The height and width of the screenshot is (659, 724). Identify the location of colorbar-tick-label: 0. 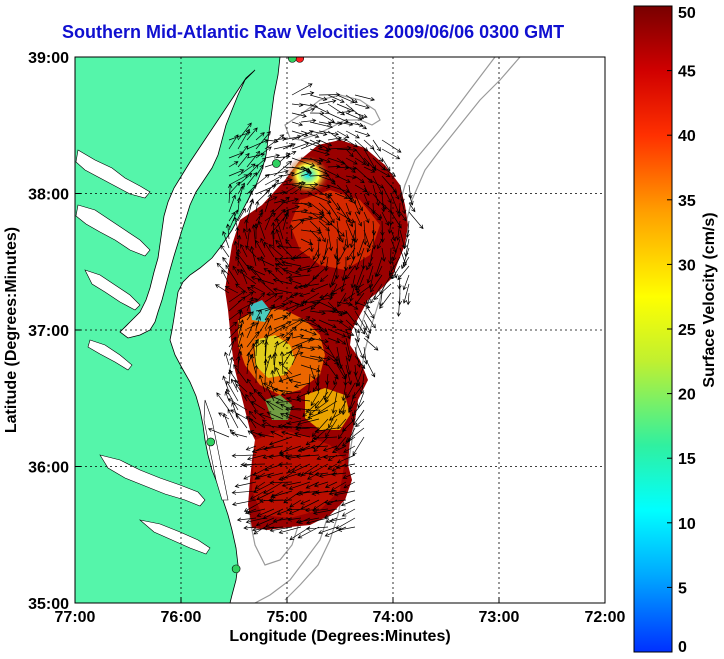
(682, 647).